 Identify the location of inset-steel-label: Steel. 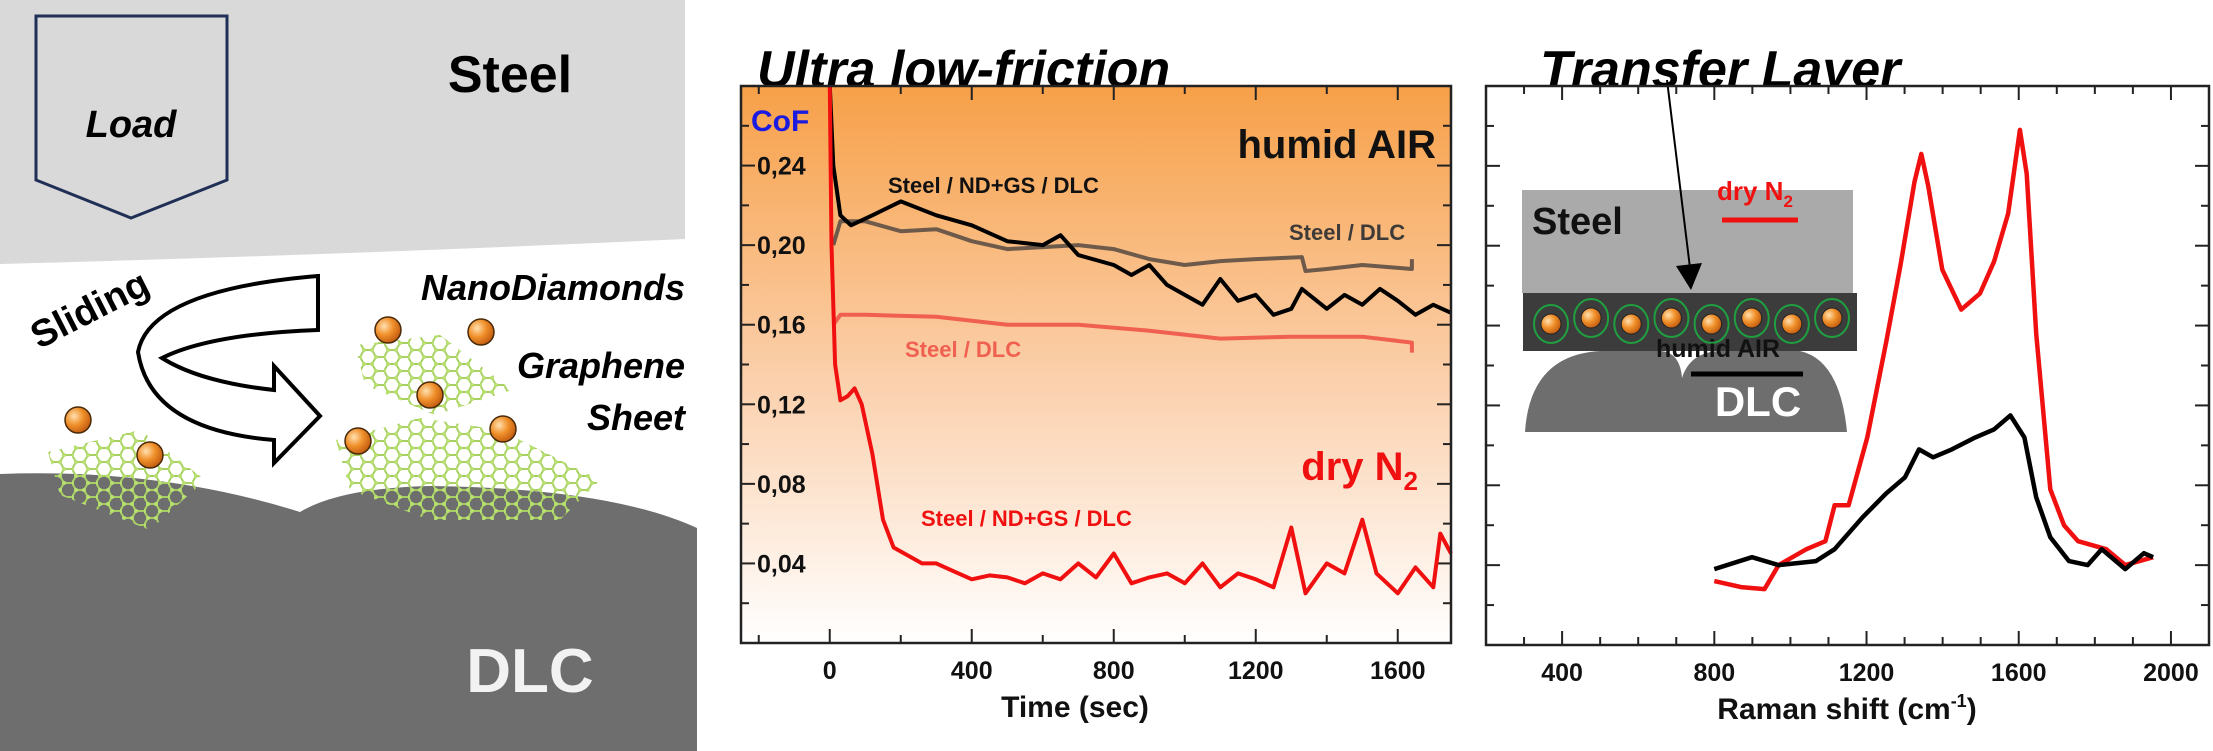
(1577, 222).